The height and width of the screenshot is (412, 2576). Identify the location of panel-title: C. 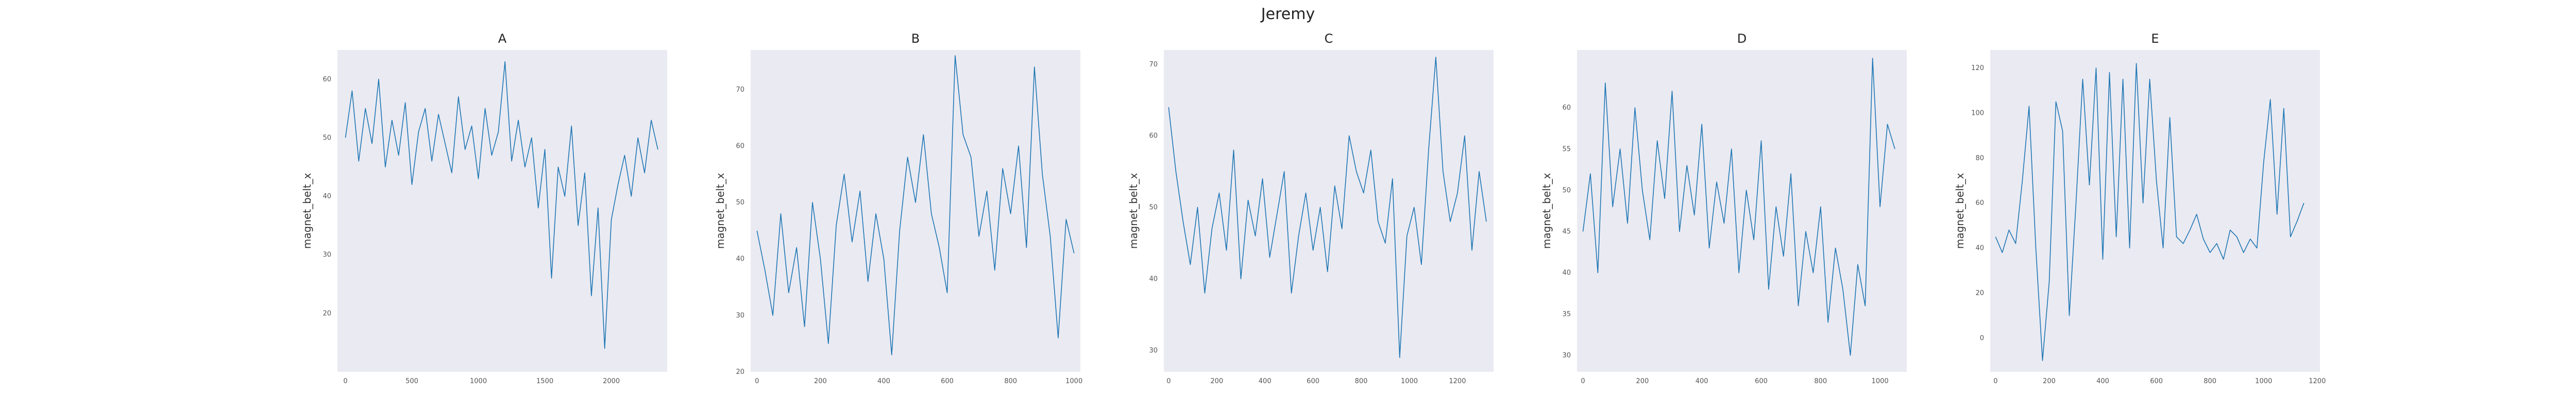
(1329, 38).